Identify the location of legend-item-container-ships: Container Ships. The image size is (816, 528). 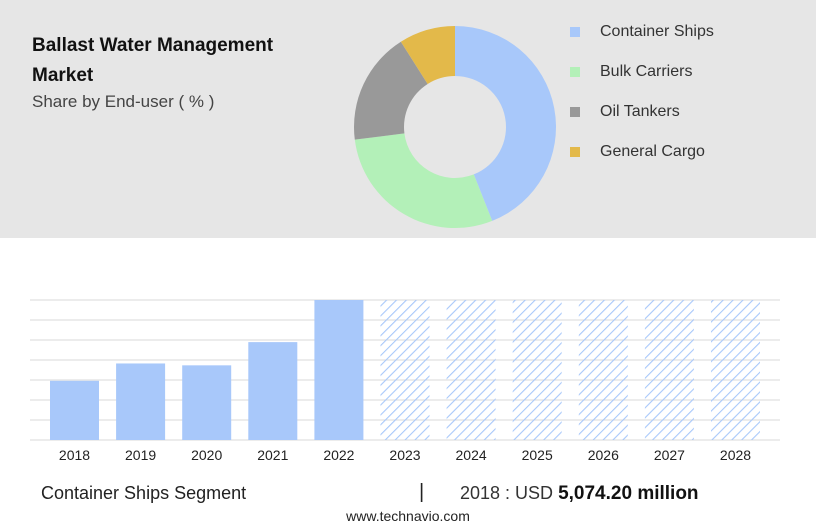
(642, 32).